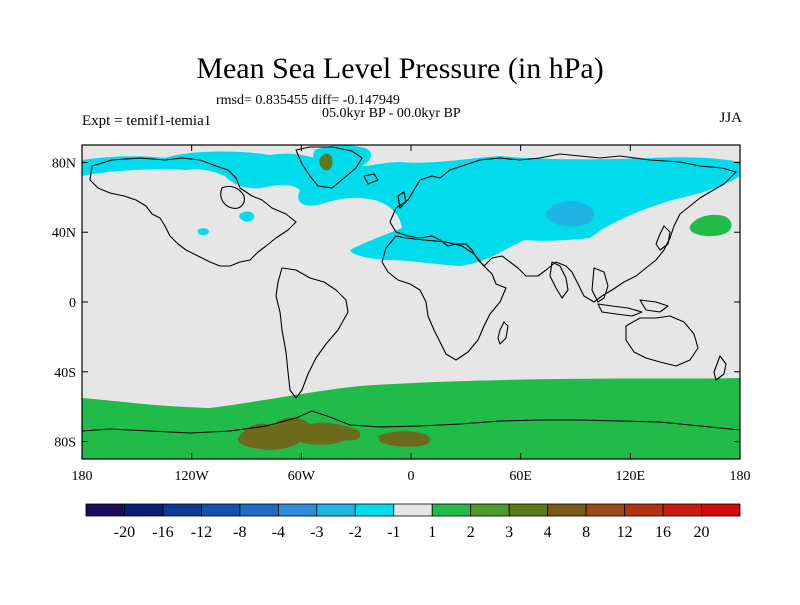  Describe the element at coordinates (278, 532) in the screenshot. I see `colorbar-tick-label: -4` at that location.